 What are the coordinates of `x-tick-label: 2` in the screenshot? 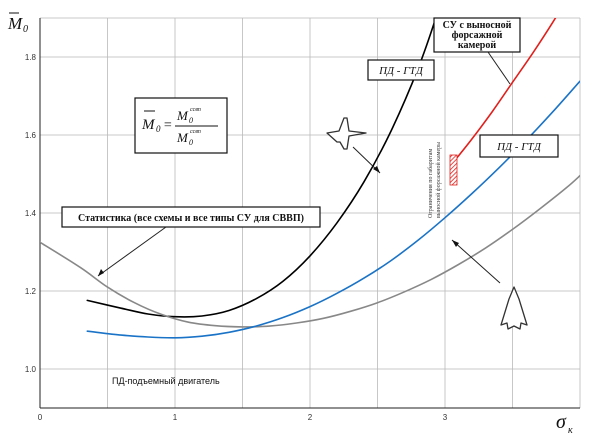 It's located at (310, 417).